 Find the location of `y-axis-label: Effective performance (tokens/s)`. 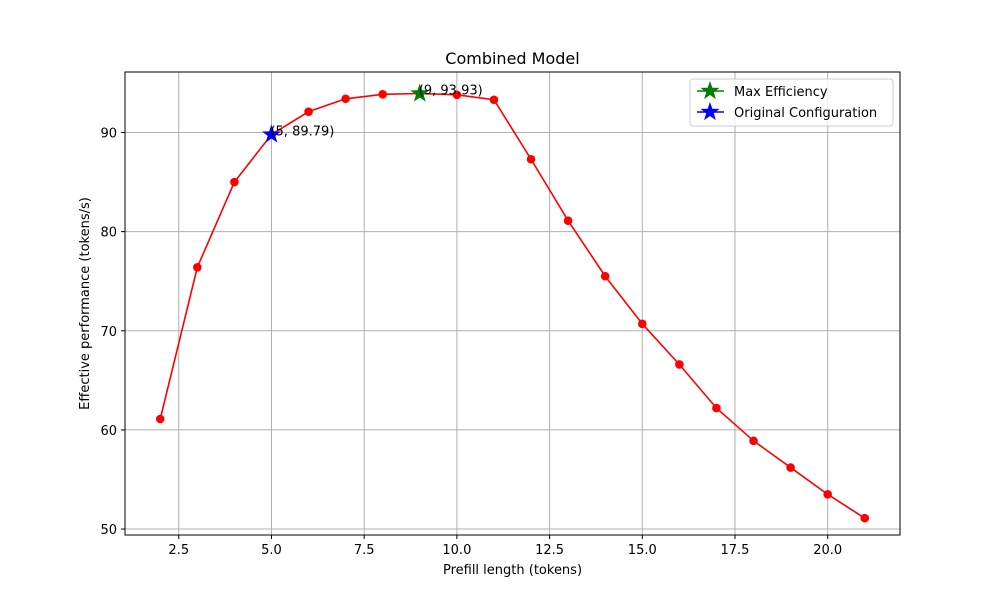

y-axis-label: Effective performance (tokens/s) is located at coordinates (85, 303).